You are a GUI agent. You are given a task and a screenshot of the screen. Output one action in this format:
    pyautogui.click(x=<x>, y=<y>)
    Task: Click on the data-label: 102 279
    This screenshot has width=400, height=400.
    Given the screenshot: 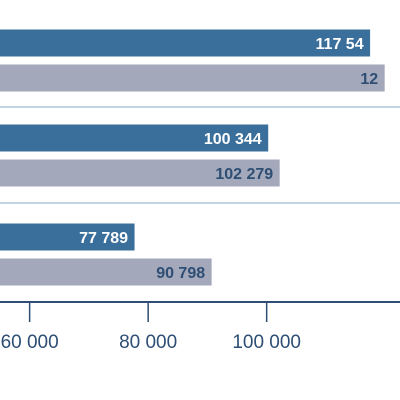 What is the action you would take?
    pyautogui.click(x=244, y=174)
    